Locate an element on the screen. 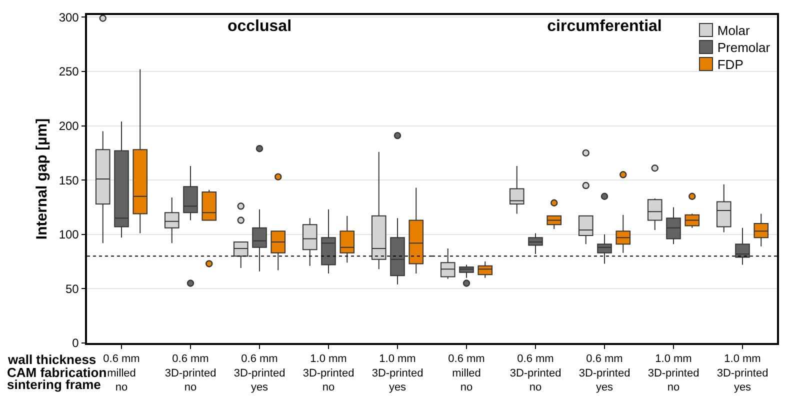 The height and width of the screenshot is (398, 790). y-tick-label: 0 is located at coordinates (76, 343).